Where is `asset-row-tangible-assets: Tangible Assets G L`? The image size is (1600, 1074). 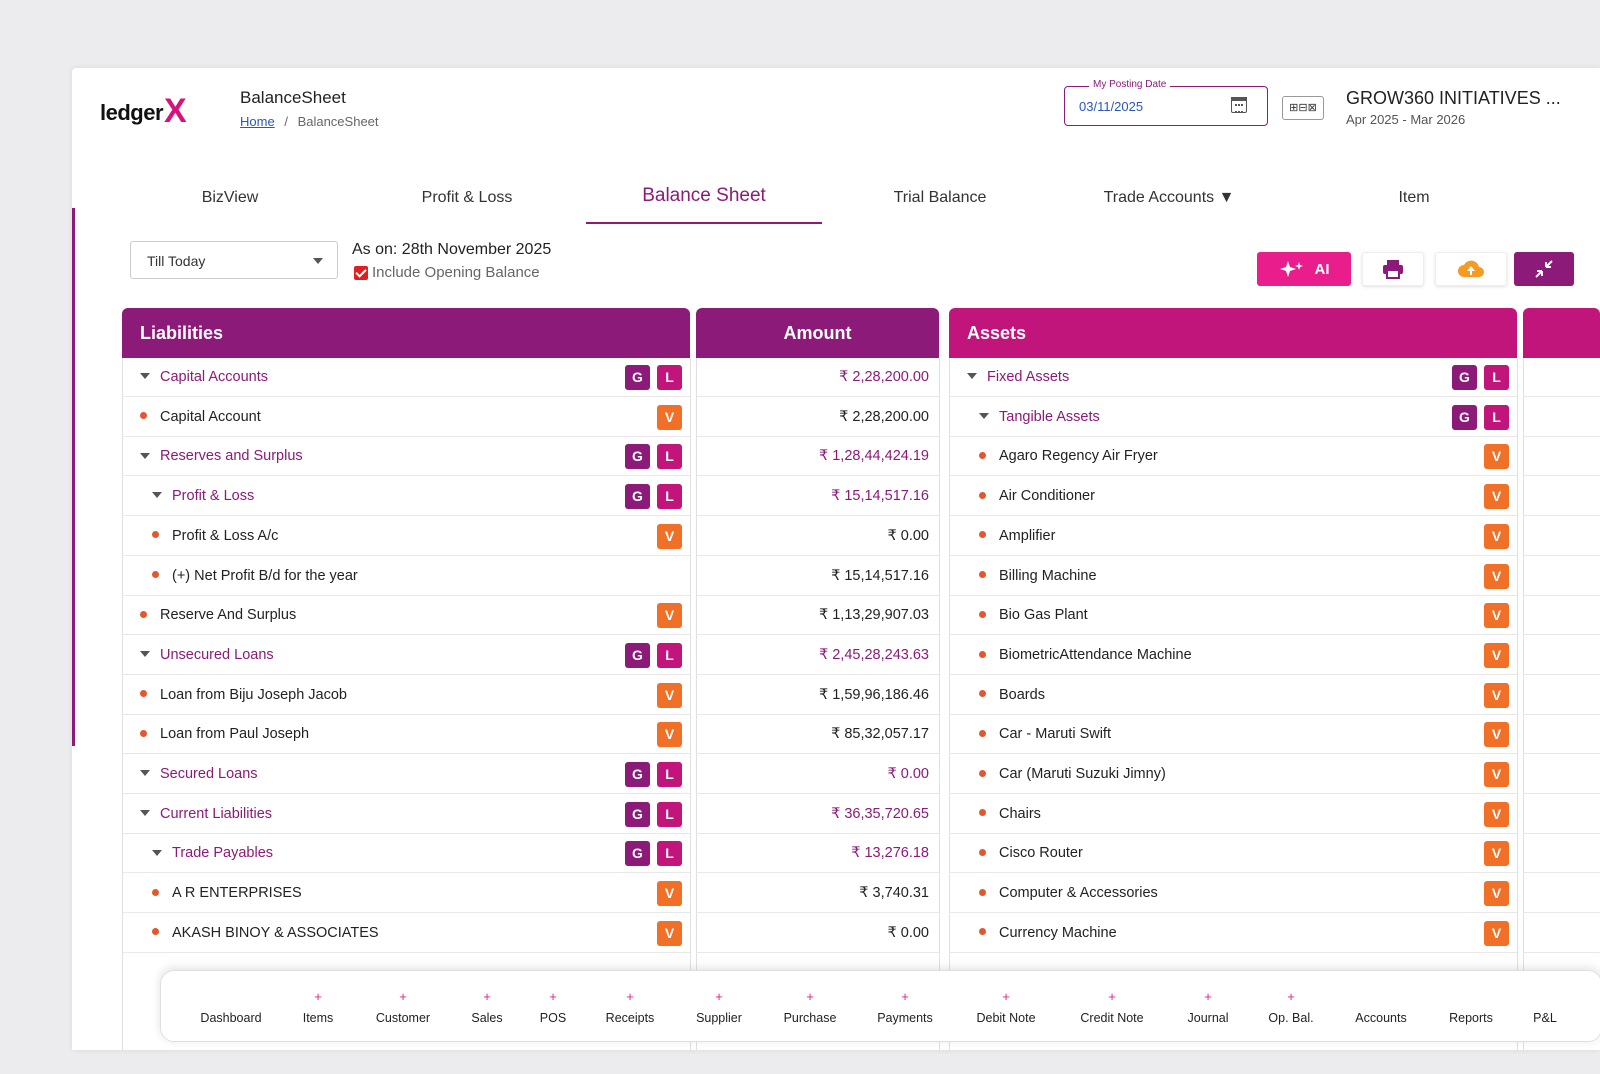
asset-row-tangible-assets: Tangible Assets G L is located at coordinates (1233, 417).